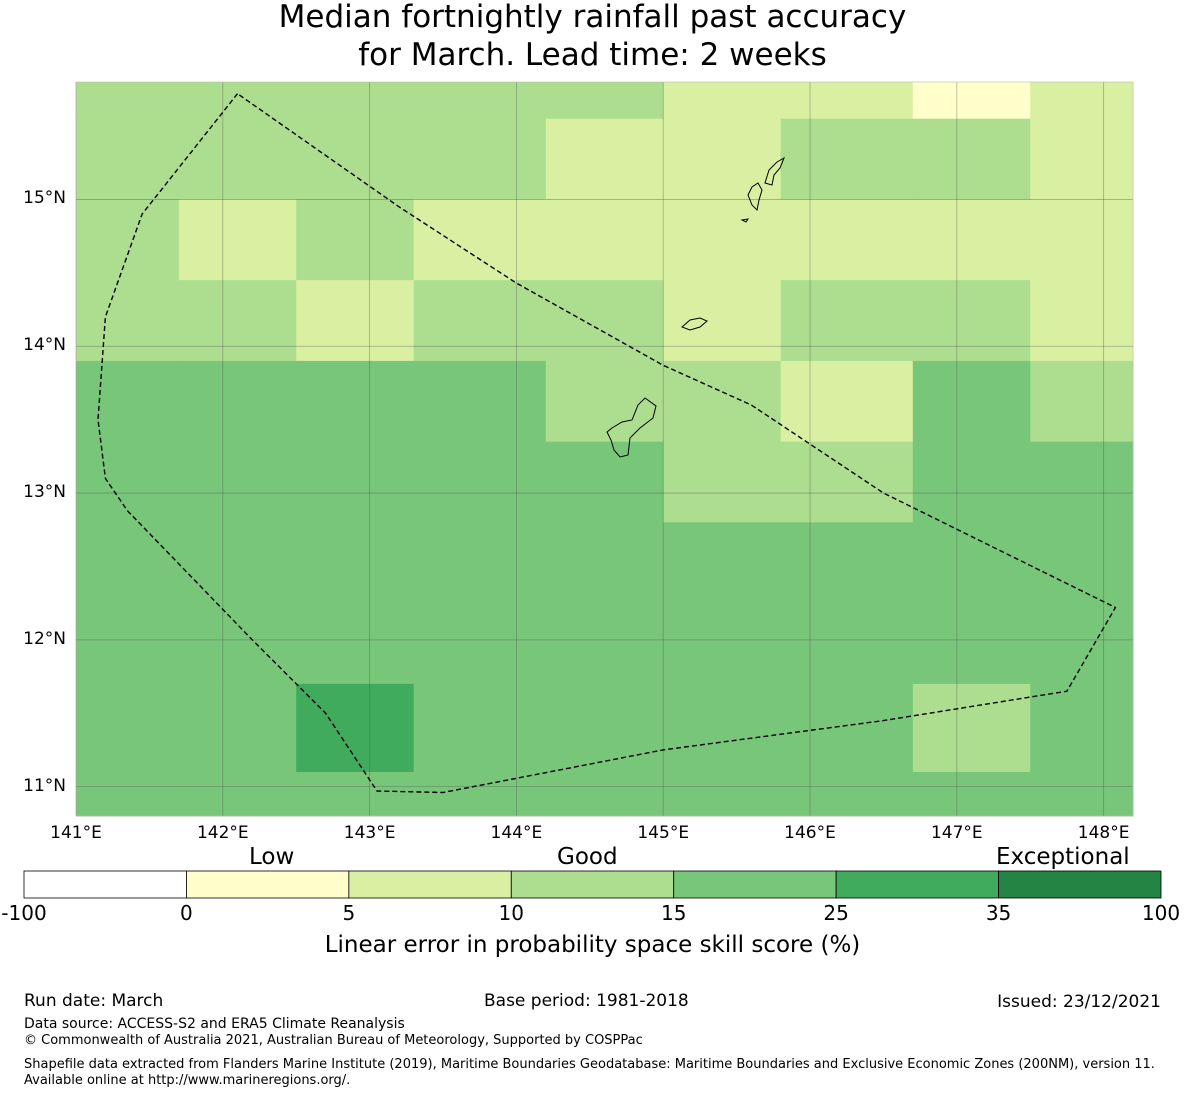 The width and height of the screenshot is (1185, 1095). Describe the element at coordinates (24, 913) in the screenshot. I see `colorbar-tick-label: -100` at that location.